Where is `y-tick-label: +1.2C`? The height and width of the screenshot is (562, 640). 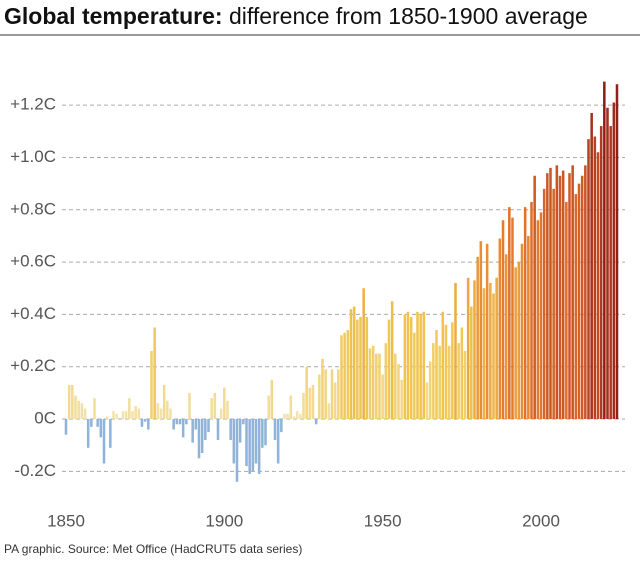
y-tick-label: +1.2C is located at coordinates (33, 104).